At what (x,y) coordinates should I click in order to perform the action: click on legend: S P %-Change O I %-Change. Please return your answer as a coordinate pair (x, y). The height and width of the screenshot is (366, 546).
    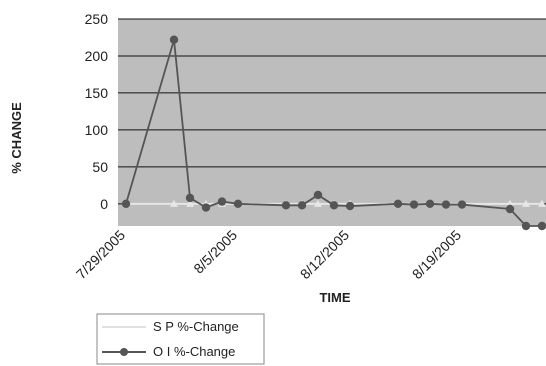
    Looking at the image, I should click on (180, 339).